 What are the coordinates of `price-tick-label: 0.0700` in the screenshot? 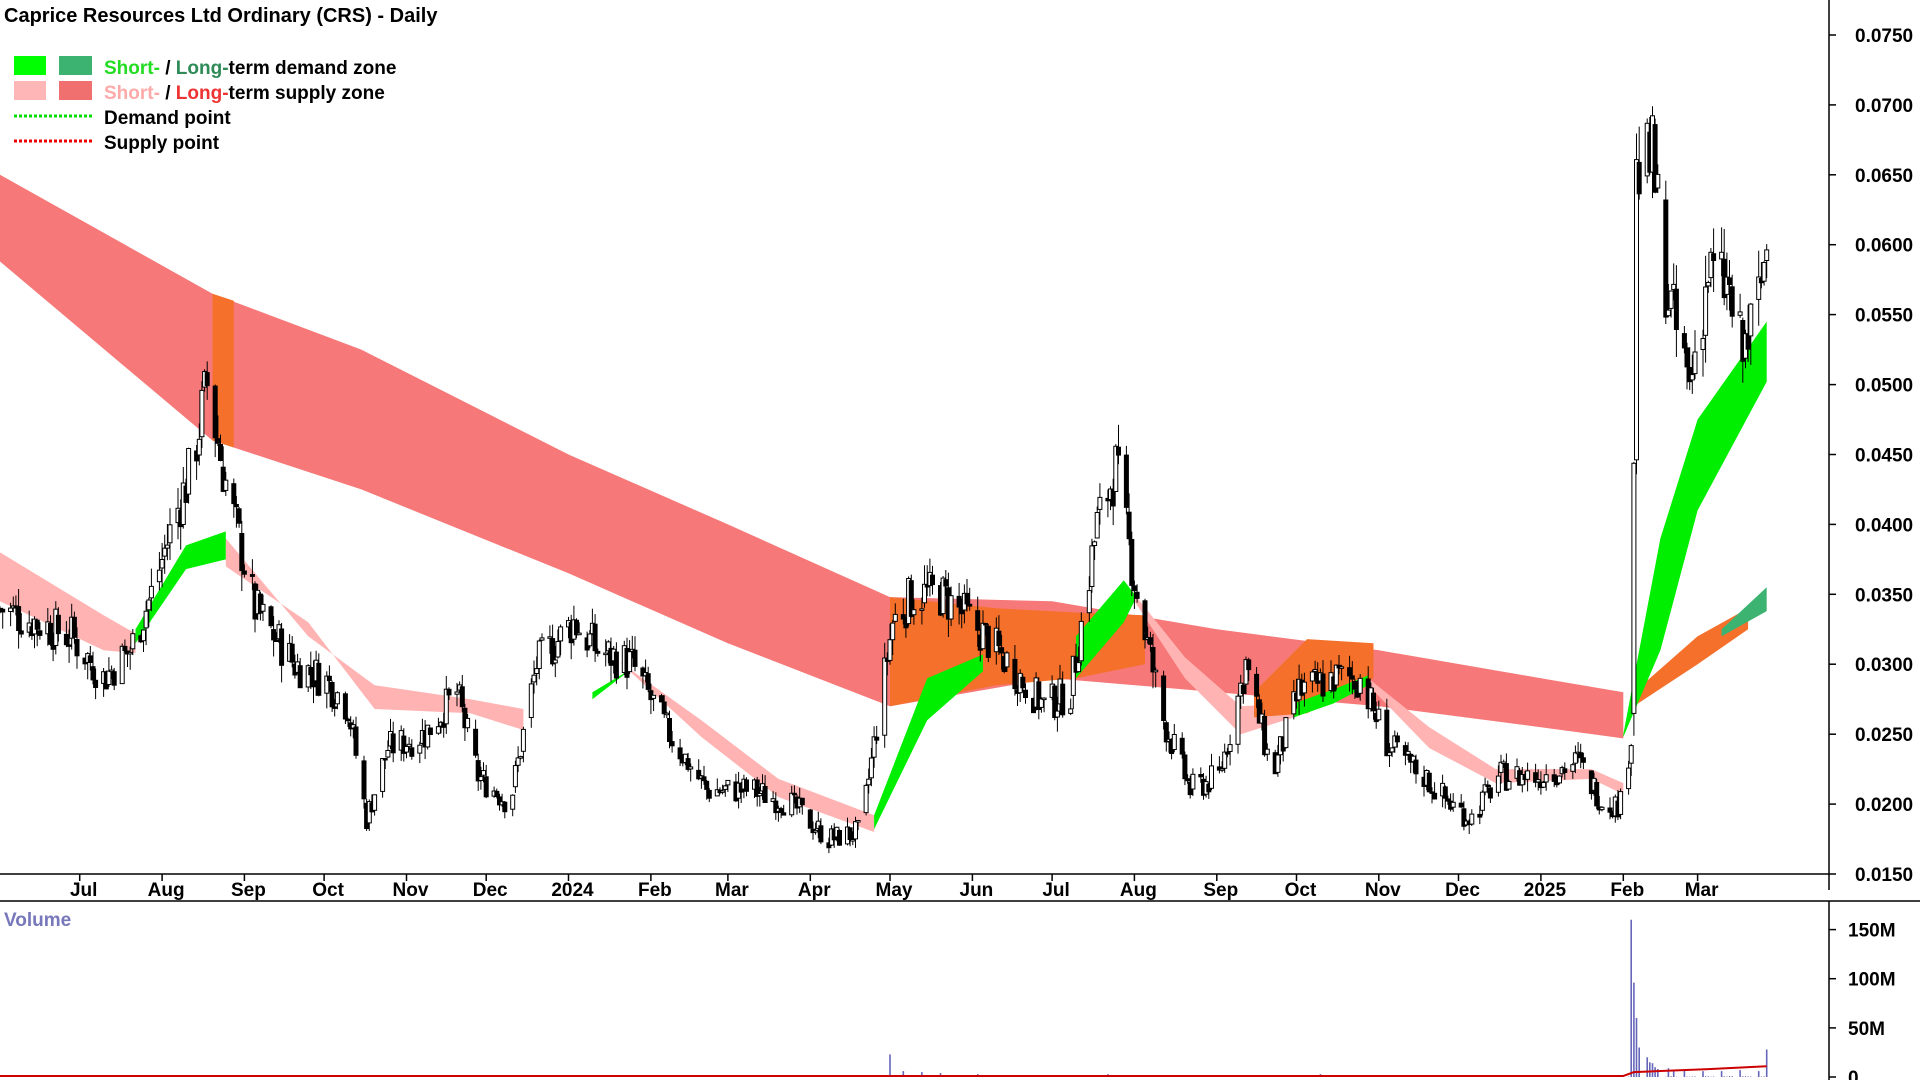 It's located at (1884, 106).